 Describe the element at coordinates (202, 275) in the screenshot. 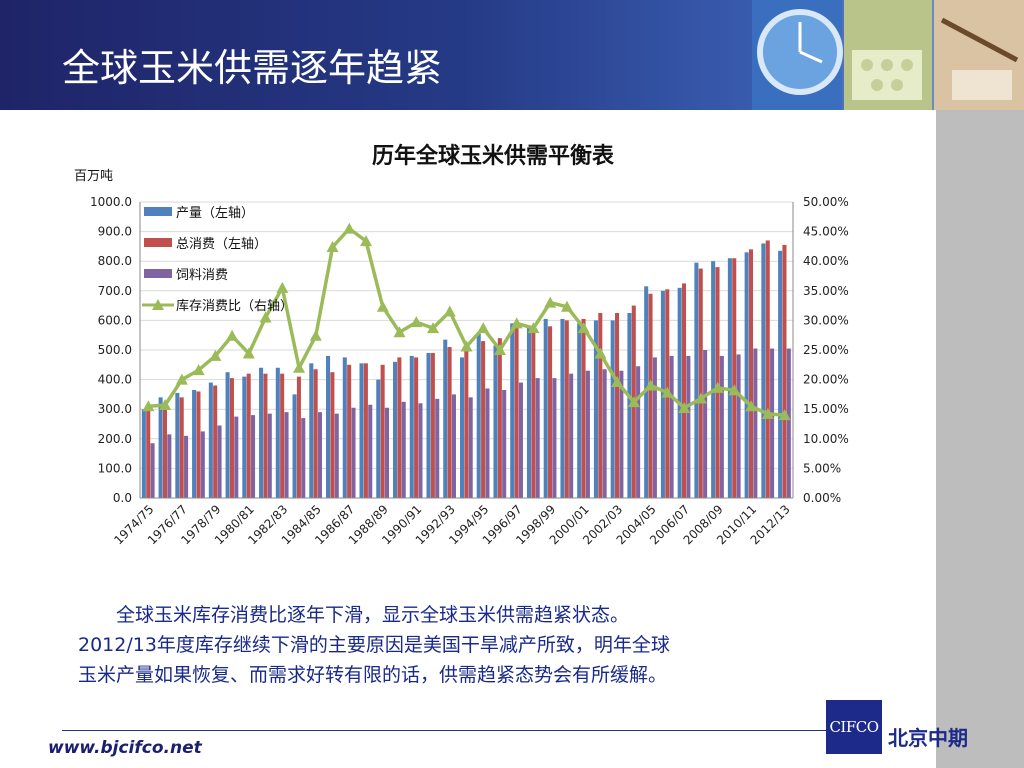

I see `legend-label: 饲料消费` at that location.